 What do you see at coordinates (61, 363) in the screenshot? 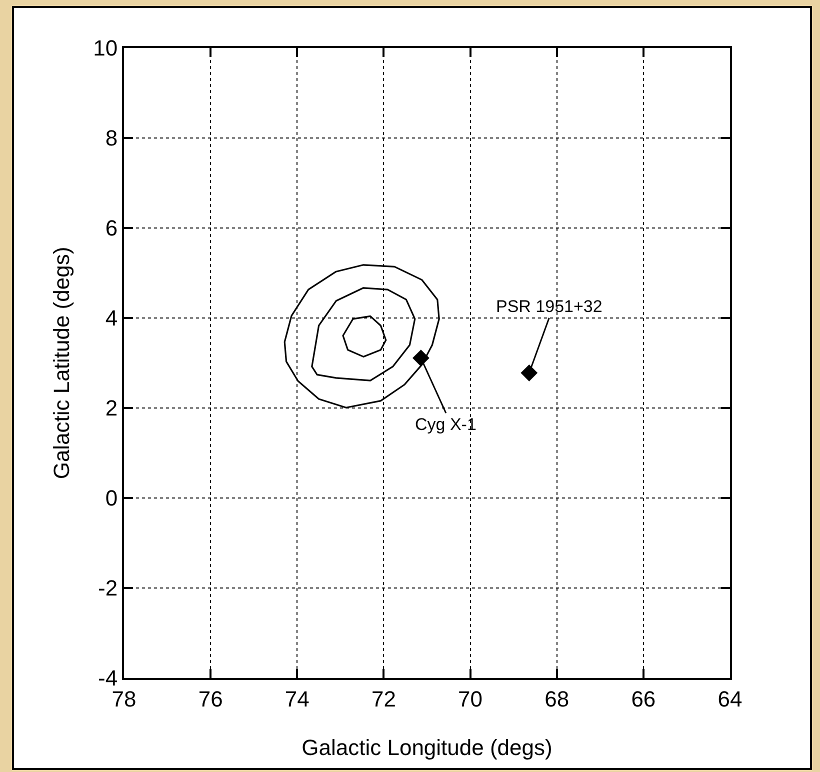
I see `y-axis-title: Galactic Latitude (degs)` at bounding box center [61, 363].